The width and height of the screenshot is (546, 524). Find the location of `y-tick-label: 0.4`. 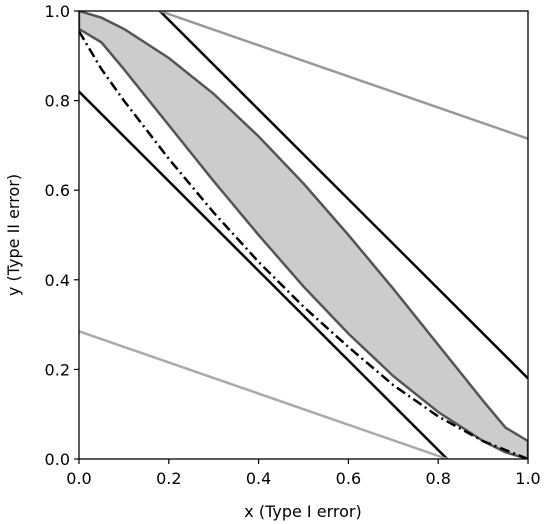

y-tick-label: 0.4 is located at coordinates (57, 280).